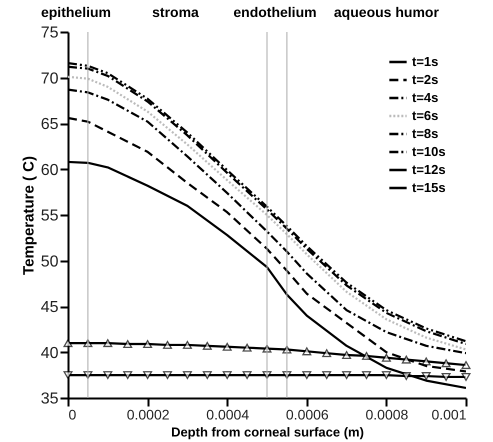  I want to click on x-tick-label: 0.0006, so click(307, 414).